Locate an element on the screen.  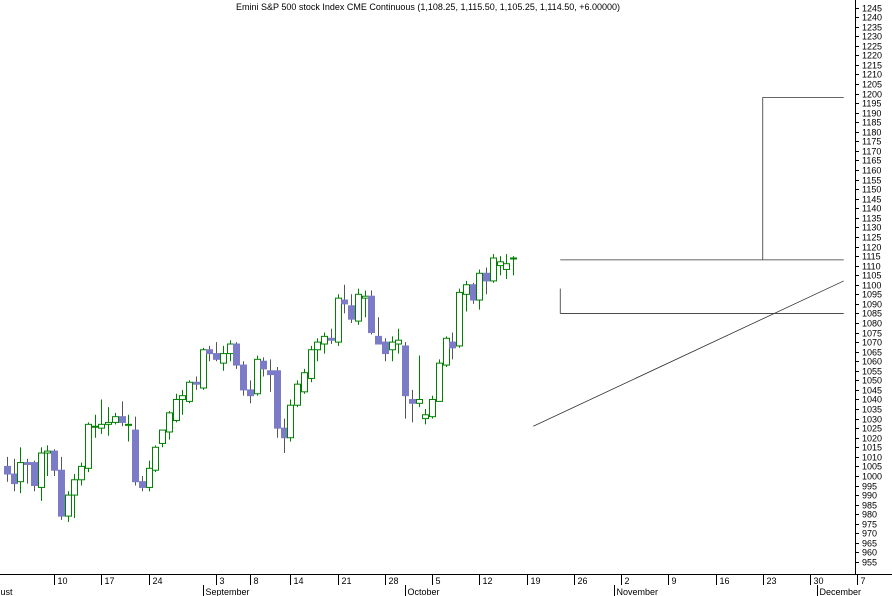
y-tick-label: 1005 is located at coordinates (872, 467).